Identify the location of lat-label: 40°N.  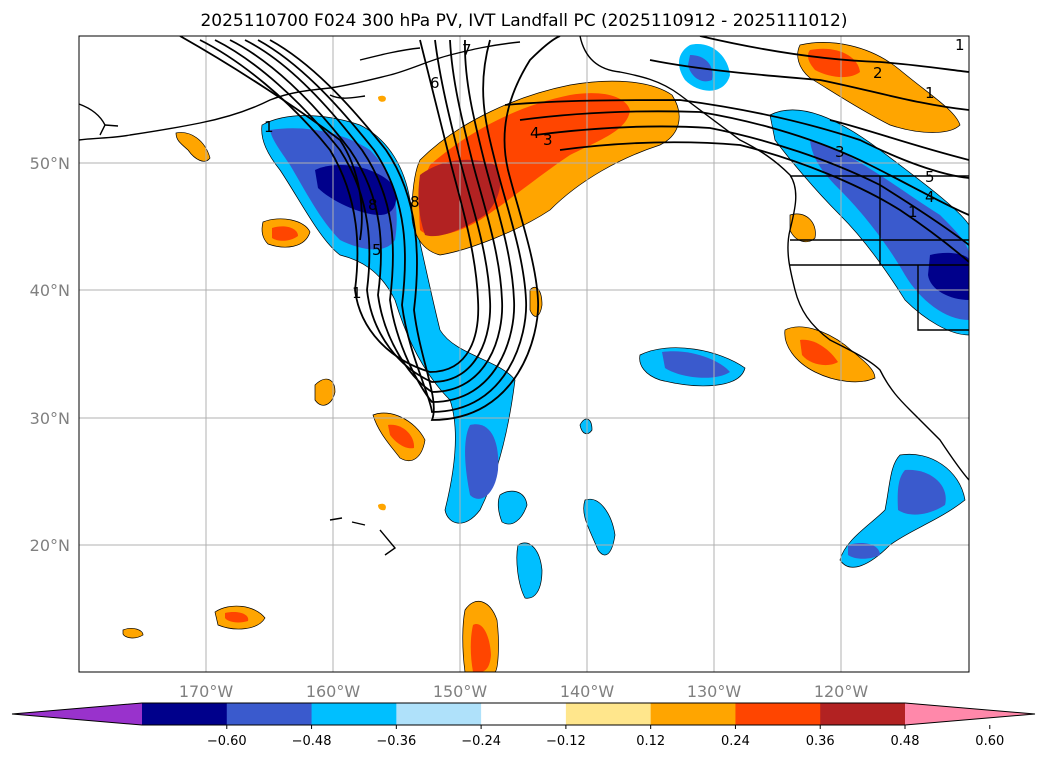
(50, 290).